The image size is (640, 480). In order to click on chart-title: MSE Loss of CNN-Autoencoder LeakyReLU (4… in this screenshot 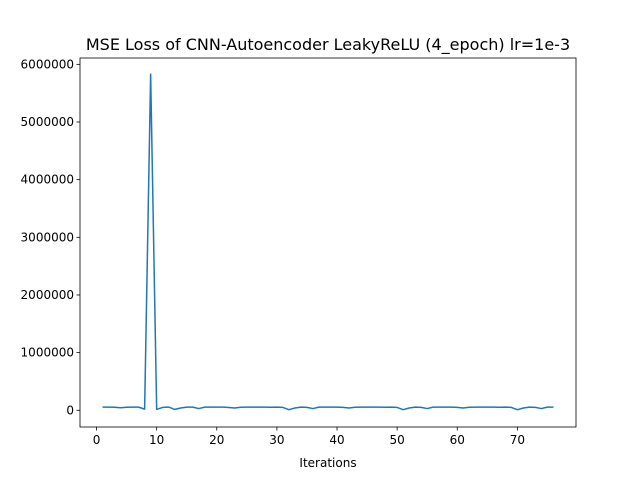, I will do `click(328, 45)`.